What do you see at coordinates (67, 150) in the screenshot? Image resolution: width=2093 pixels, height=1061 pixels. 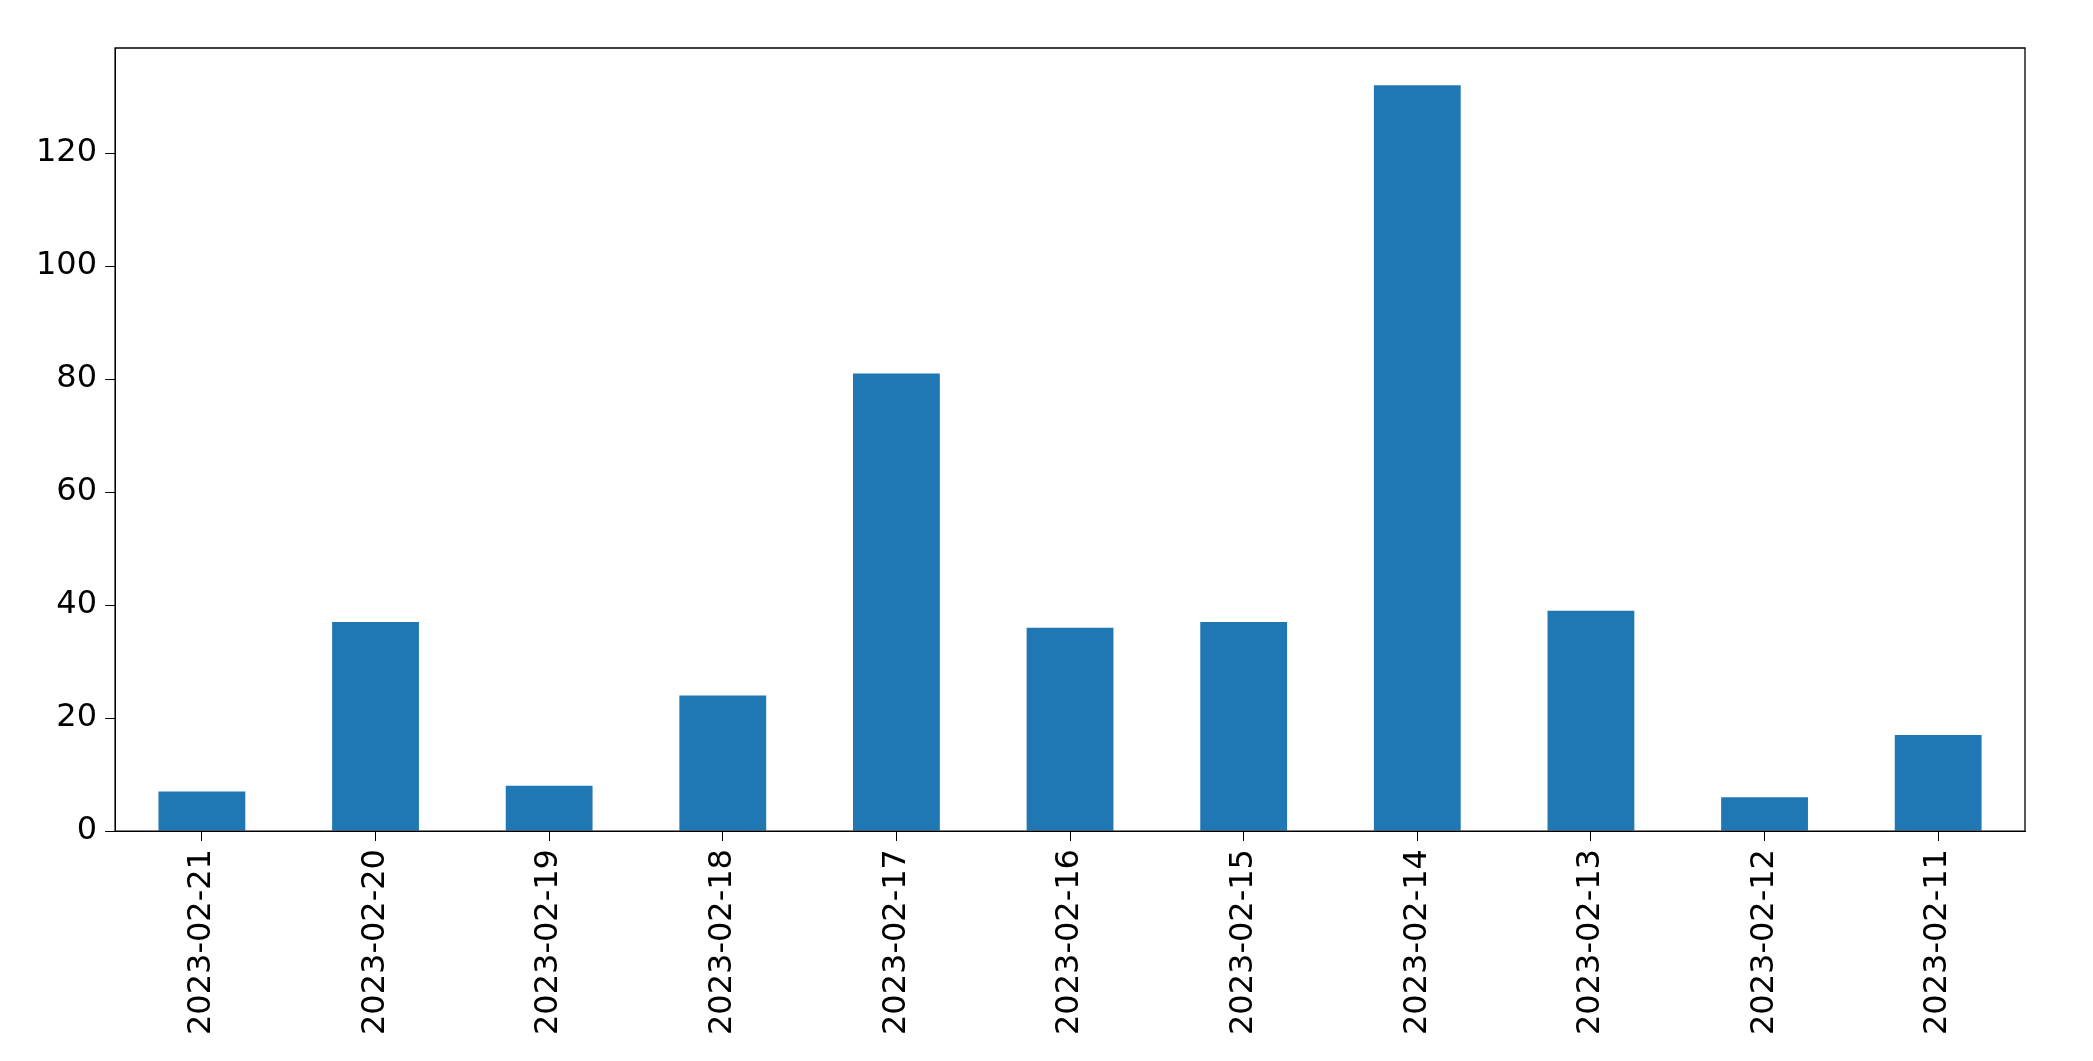 I see `y-tick-label: 120` at bounding box center [67, 150].